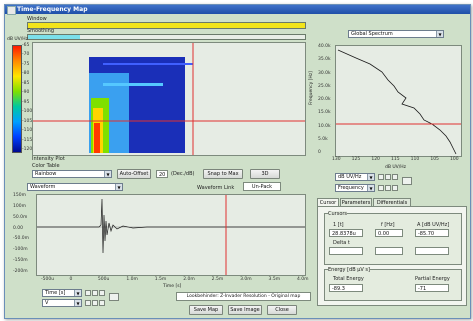 Image resolution: width=473 pixels, height=321 pixels. Describe the element at coordinates (72, 174) in the screenshot. I see `color-table-select: Rainbow ▼` at that location.